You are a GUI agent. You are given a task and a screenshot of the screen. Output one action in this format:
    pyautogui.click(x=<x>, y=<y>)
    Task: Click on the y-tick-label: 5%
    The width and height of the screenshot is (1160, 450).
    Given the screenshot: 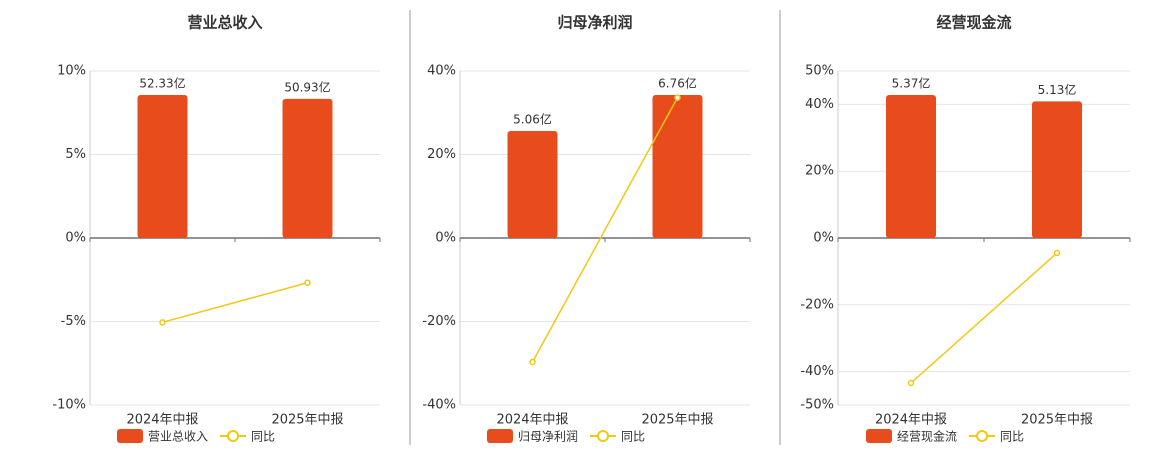 What is the action you would take?
    pyautogui.click(x=75, y=154)
    